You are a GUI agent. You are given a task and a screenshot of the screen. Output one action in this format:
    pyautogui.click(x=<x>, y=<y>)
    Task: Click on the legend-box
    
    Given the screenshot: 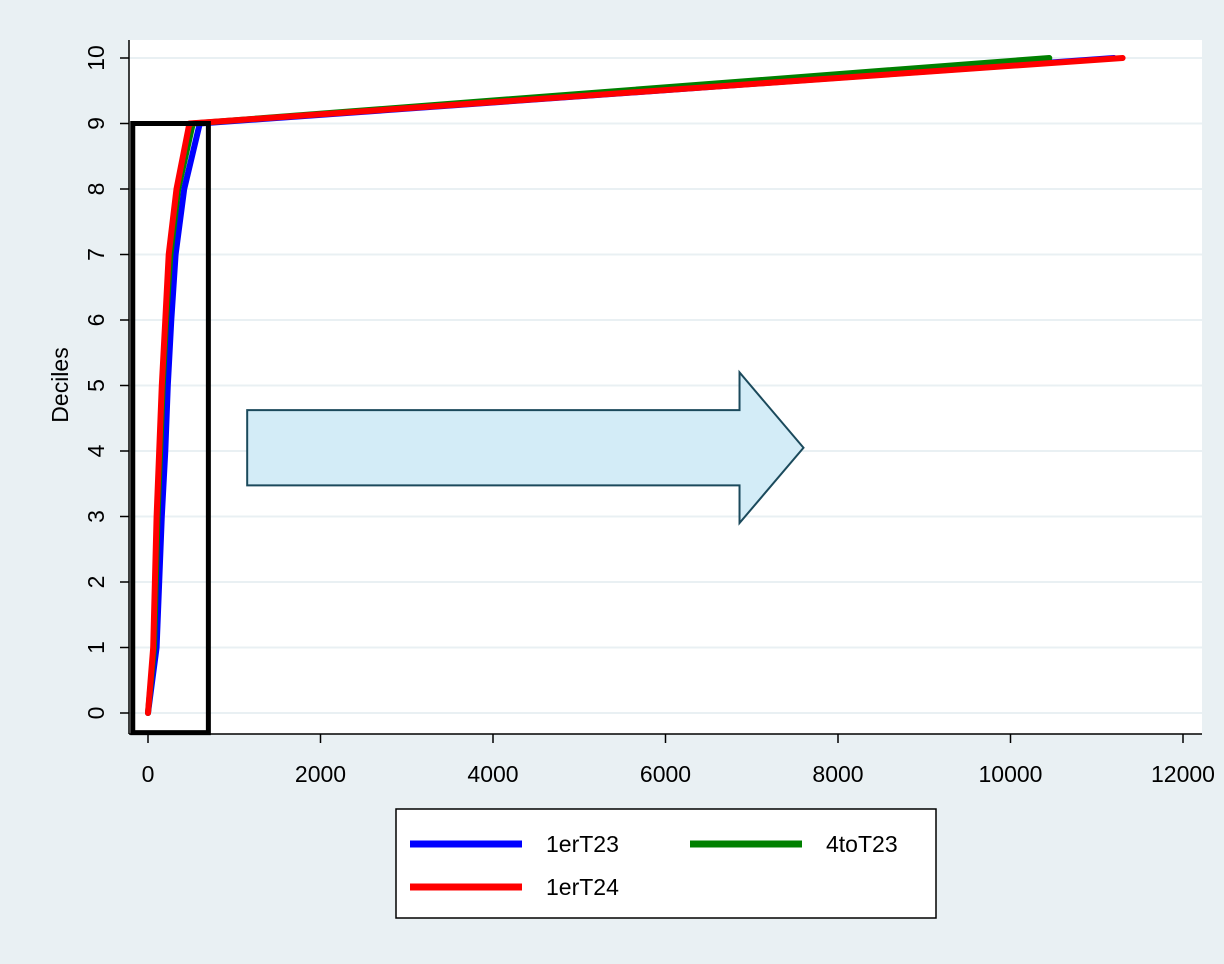 What is the action you would take?
    pyautogui.click(x=666, y=863)
    